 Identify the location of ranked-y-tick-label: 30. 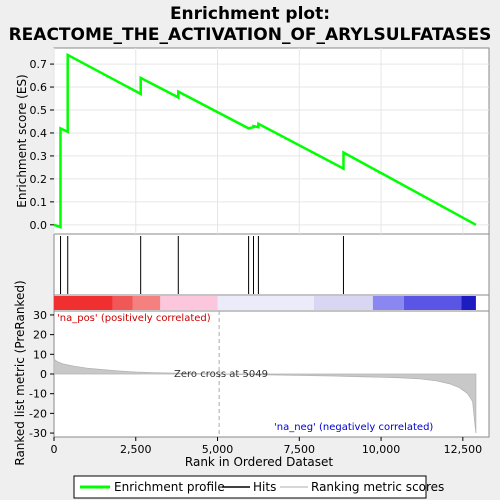
(40, 315).